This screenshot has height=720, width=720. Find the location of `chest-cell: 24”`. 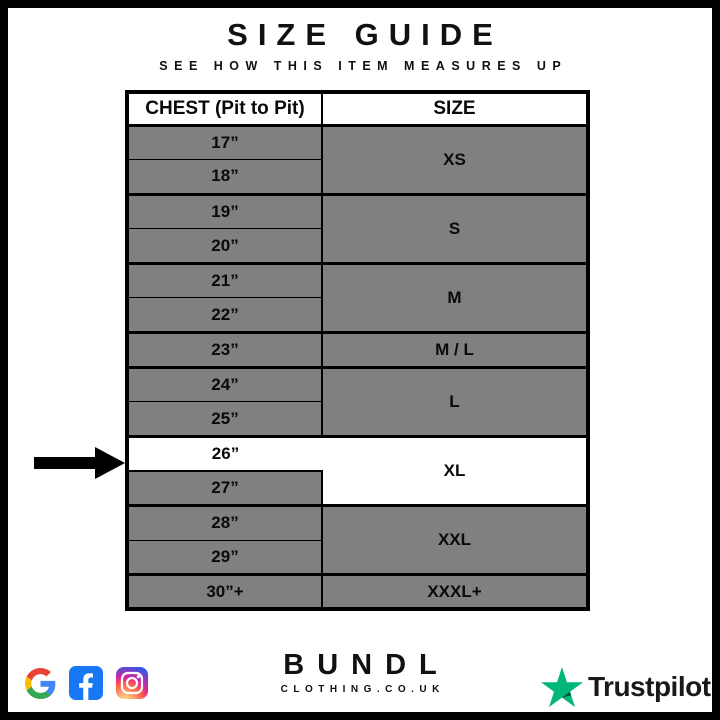

chest-cell: 24” is located at coordinates (224, 384).